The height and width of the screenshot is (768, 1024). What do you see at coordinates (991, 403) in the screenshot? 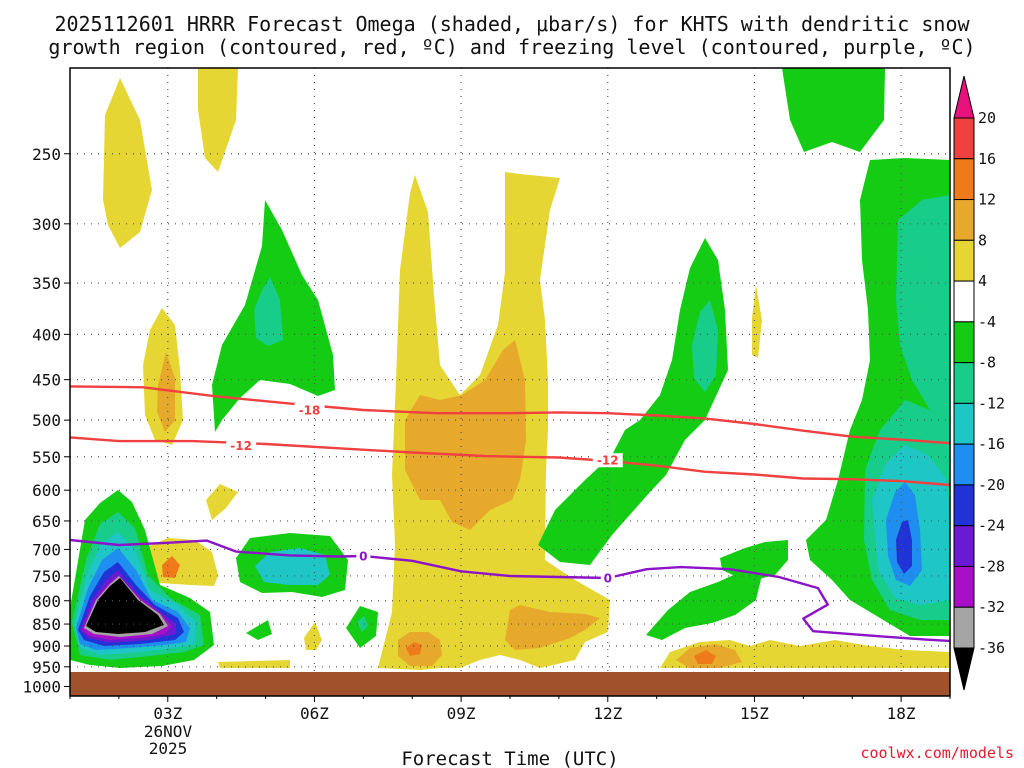
I see `colorbar-label: -12` at bounding box center [991, 403].